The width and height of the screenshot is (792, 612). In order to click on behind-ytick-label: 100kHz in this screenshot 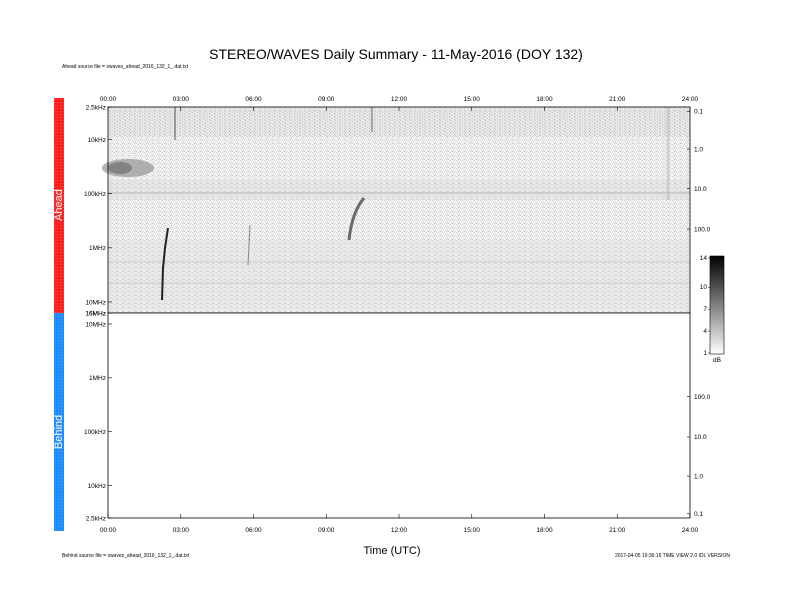, I will do `click(95, 432)`.